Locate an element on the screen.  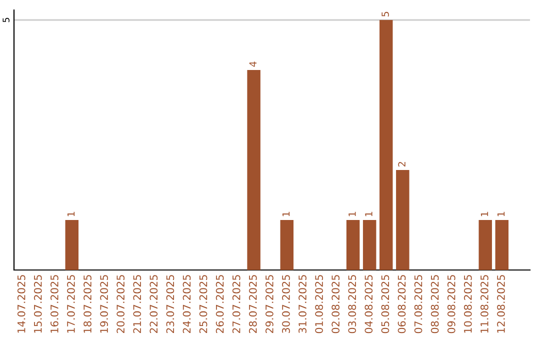
x-tick-label: 26.07.2025 is located at coordinates (220, 304).